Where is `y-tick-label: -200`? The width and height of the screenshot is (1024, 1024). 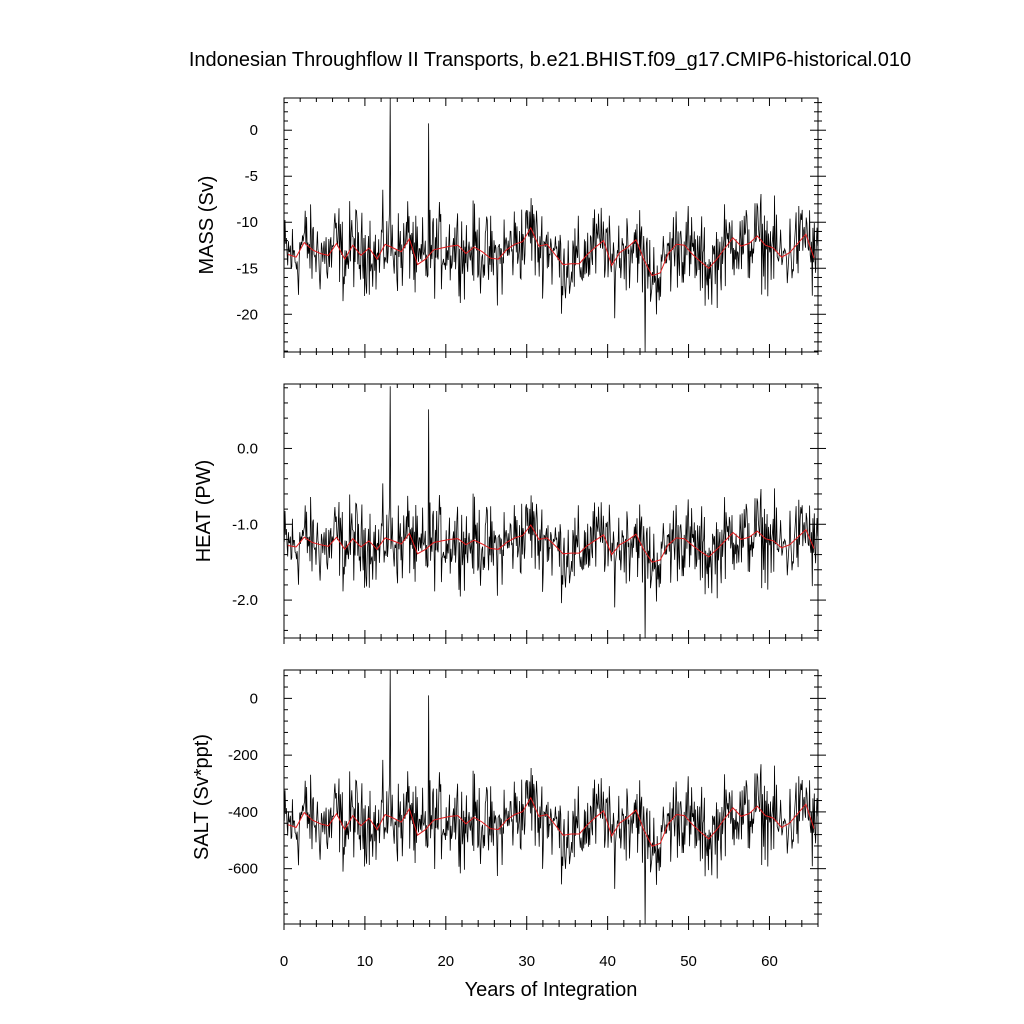 y-tick-label: -200 is located at coordinates (243, 755).